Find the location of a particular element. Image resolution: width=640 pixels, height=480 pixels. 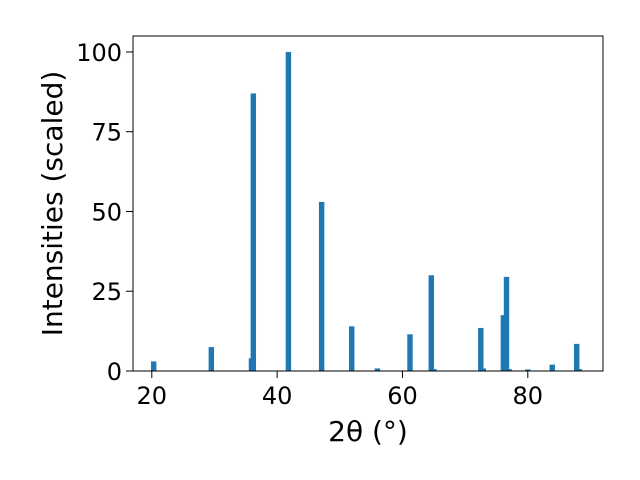

x-axis-ticks: 20 40 60 80 is located at coordinates (340, 390).